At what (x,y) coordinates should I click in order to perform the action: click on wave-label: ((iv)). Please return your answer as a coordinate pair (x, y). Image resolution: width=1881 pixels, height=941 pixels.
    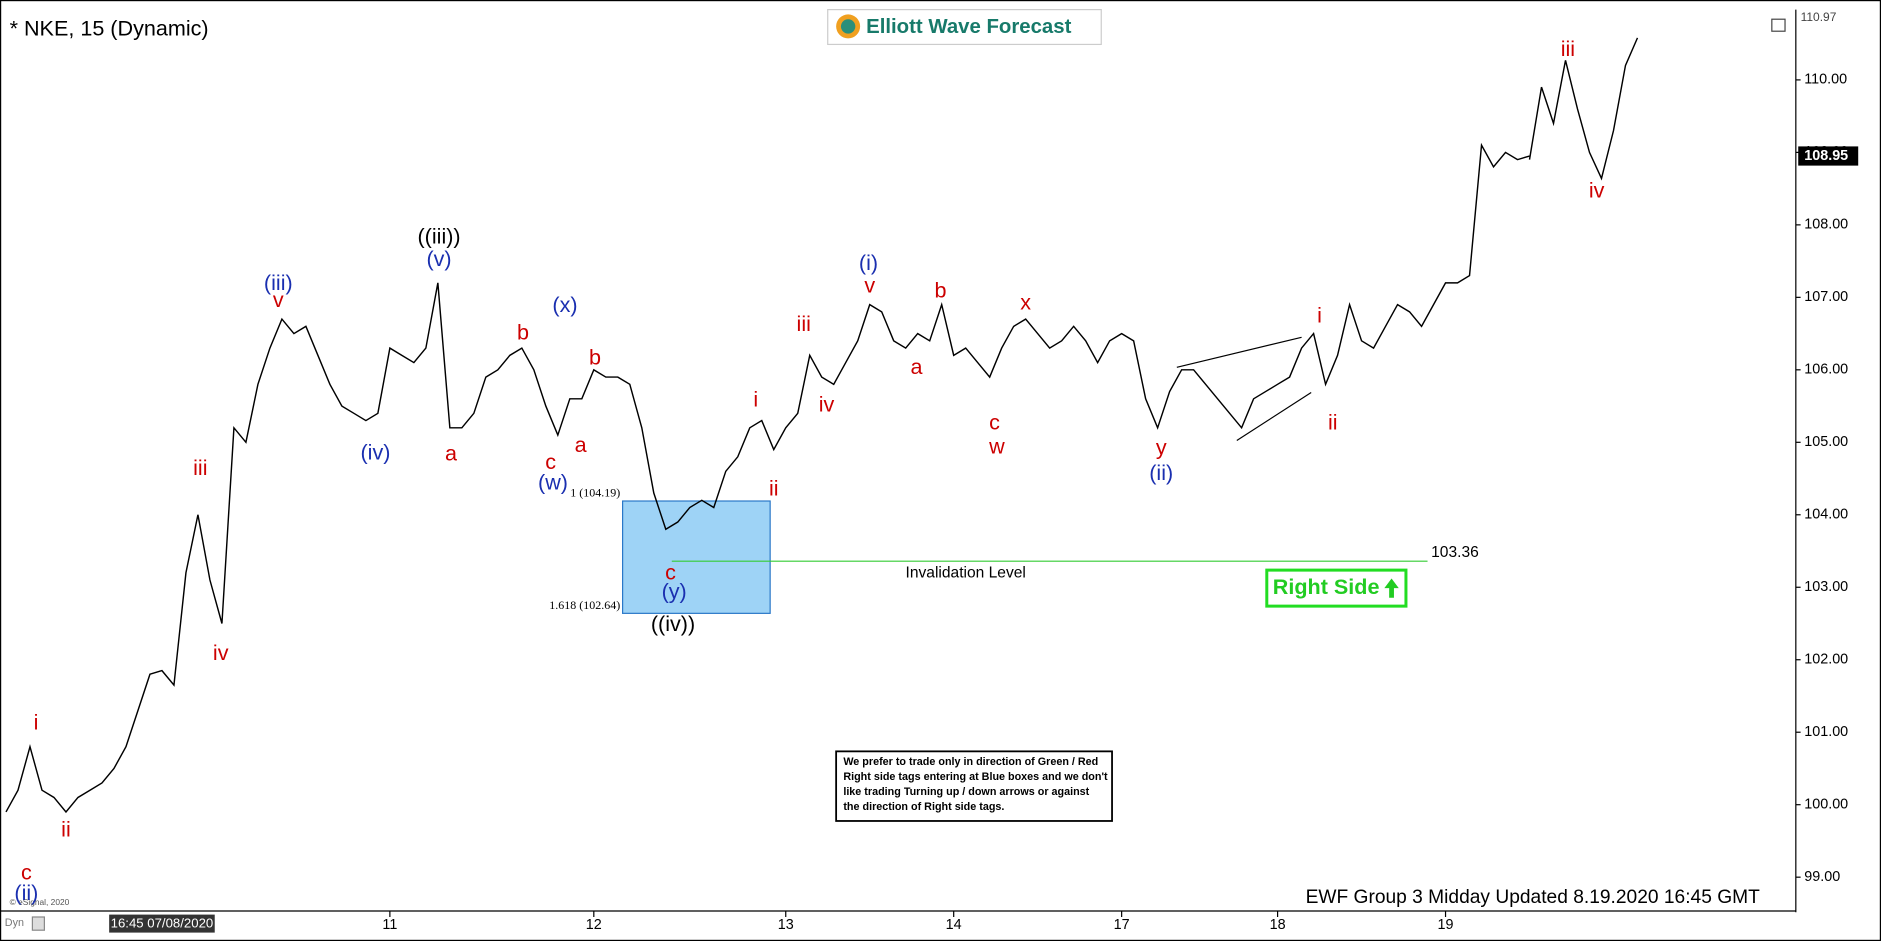
    Looking at the image, I should click on (673, 623).